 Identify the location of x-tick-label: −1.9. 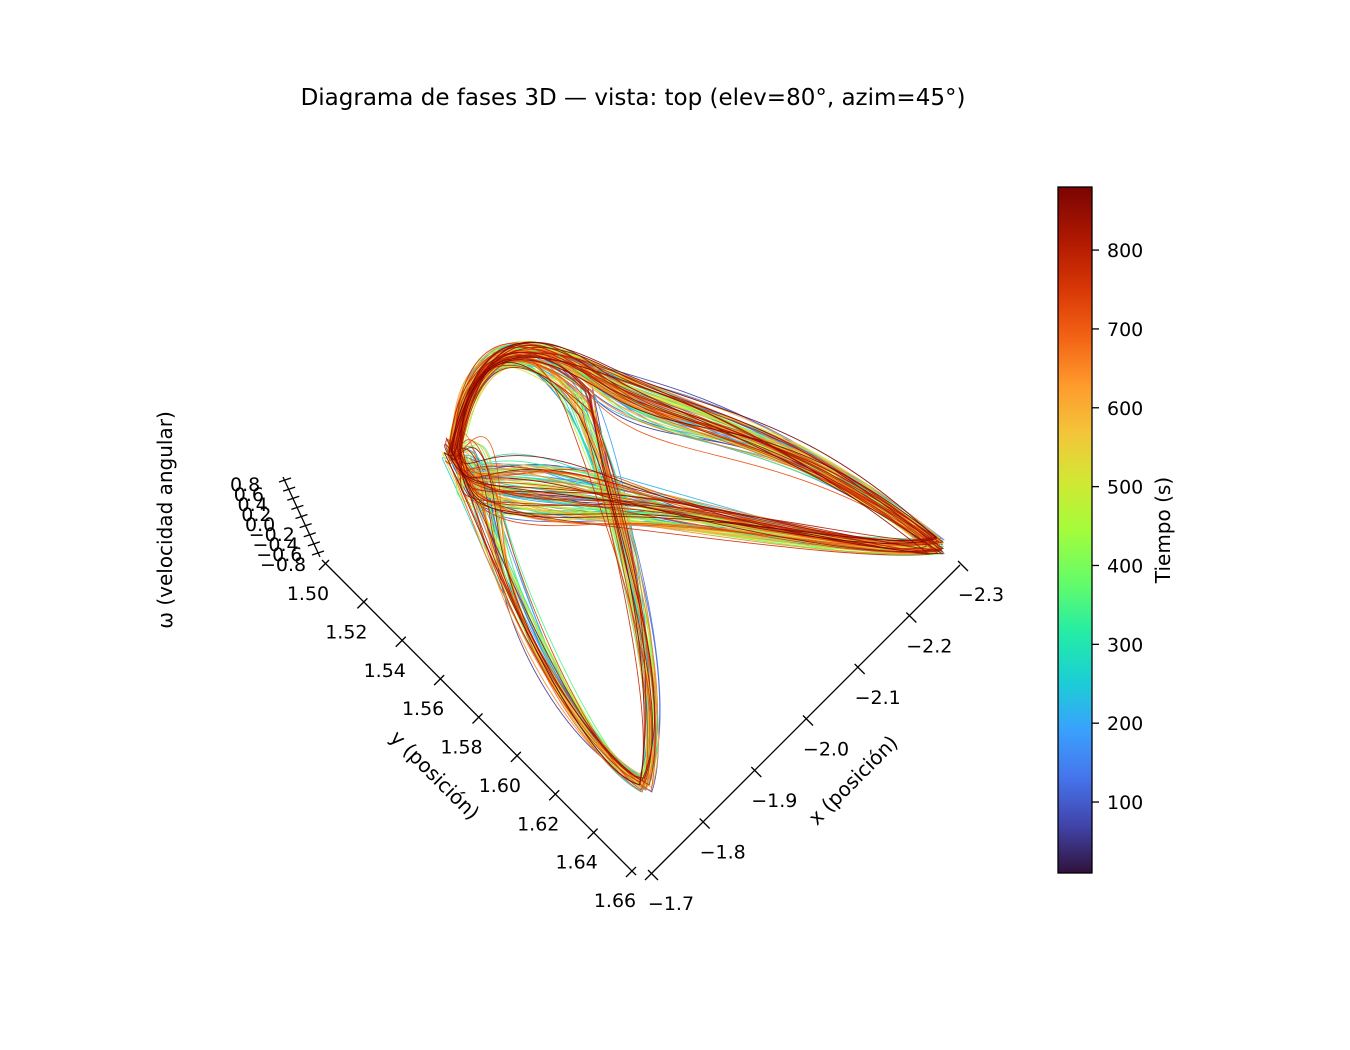
(774, 801).